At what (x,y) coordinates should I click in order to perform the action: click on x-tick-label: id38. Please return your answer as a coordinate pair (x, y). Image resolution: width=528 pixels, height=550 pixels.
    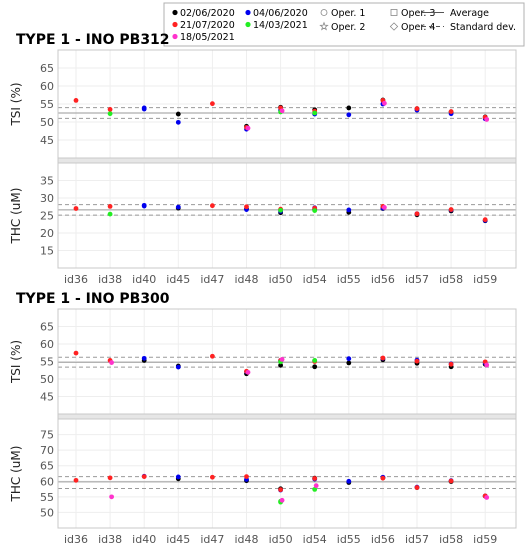
    Looking at the image, I should click on (110, 279).